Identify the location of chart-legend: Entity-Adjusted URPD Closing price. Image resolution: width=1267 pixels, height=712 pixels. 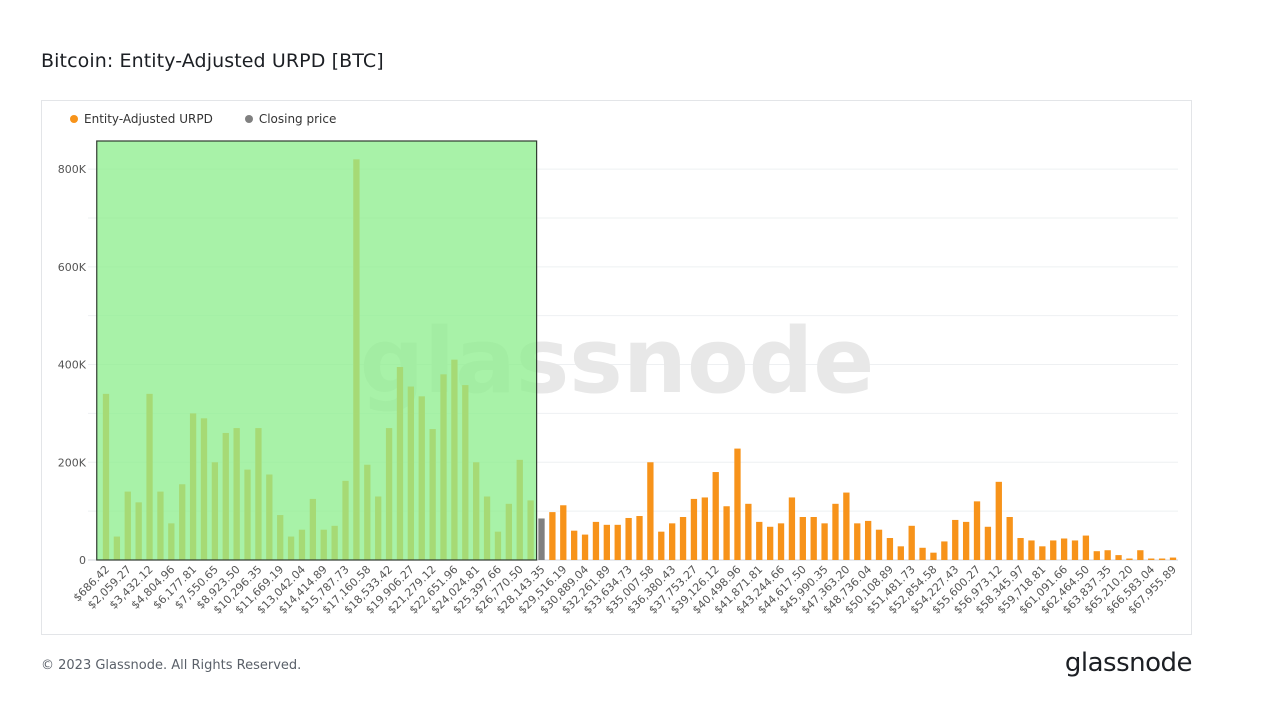
(203, 119).